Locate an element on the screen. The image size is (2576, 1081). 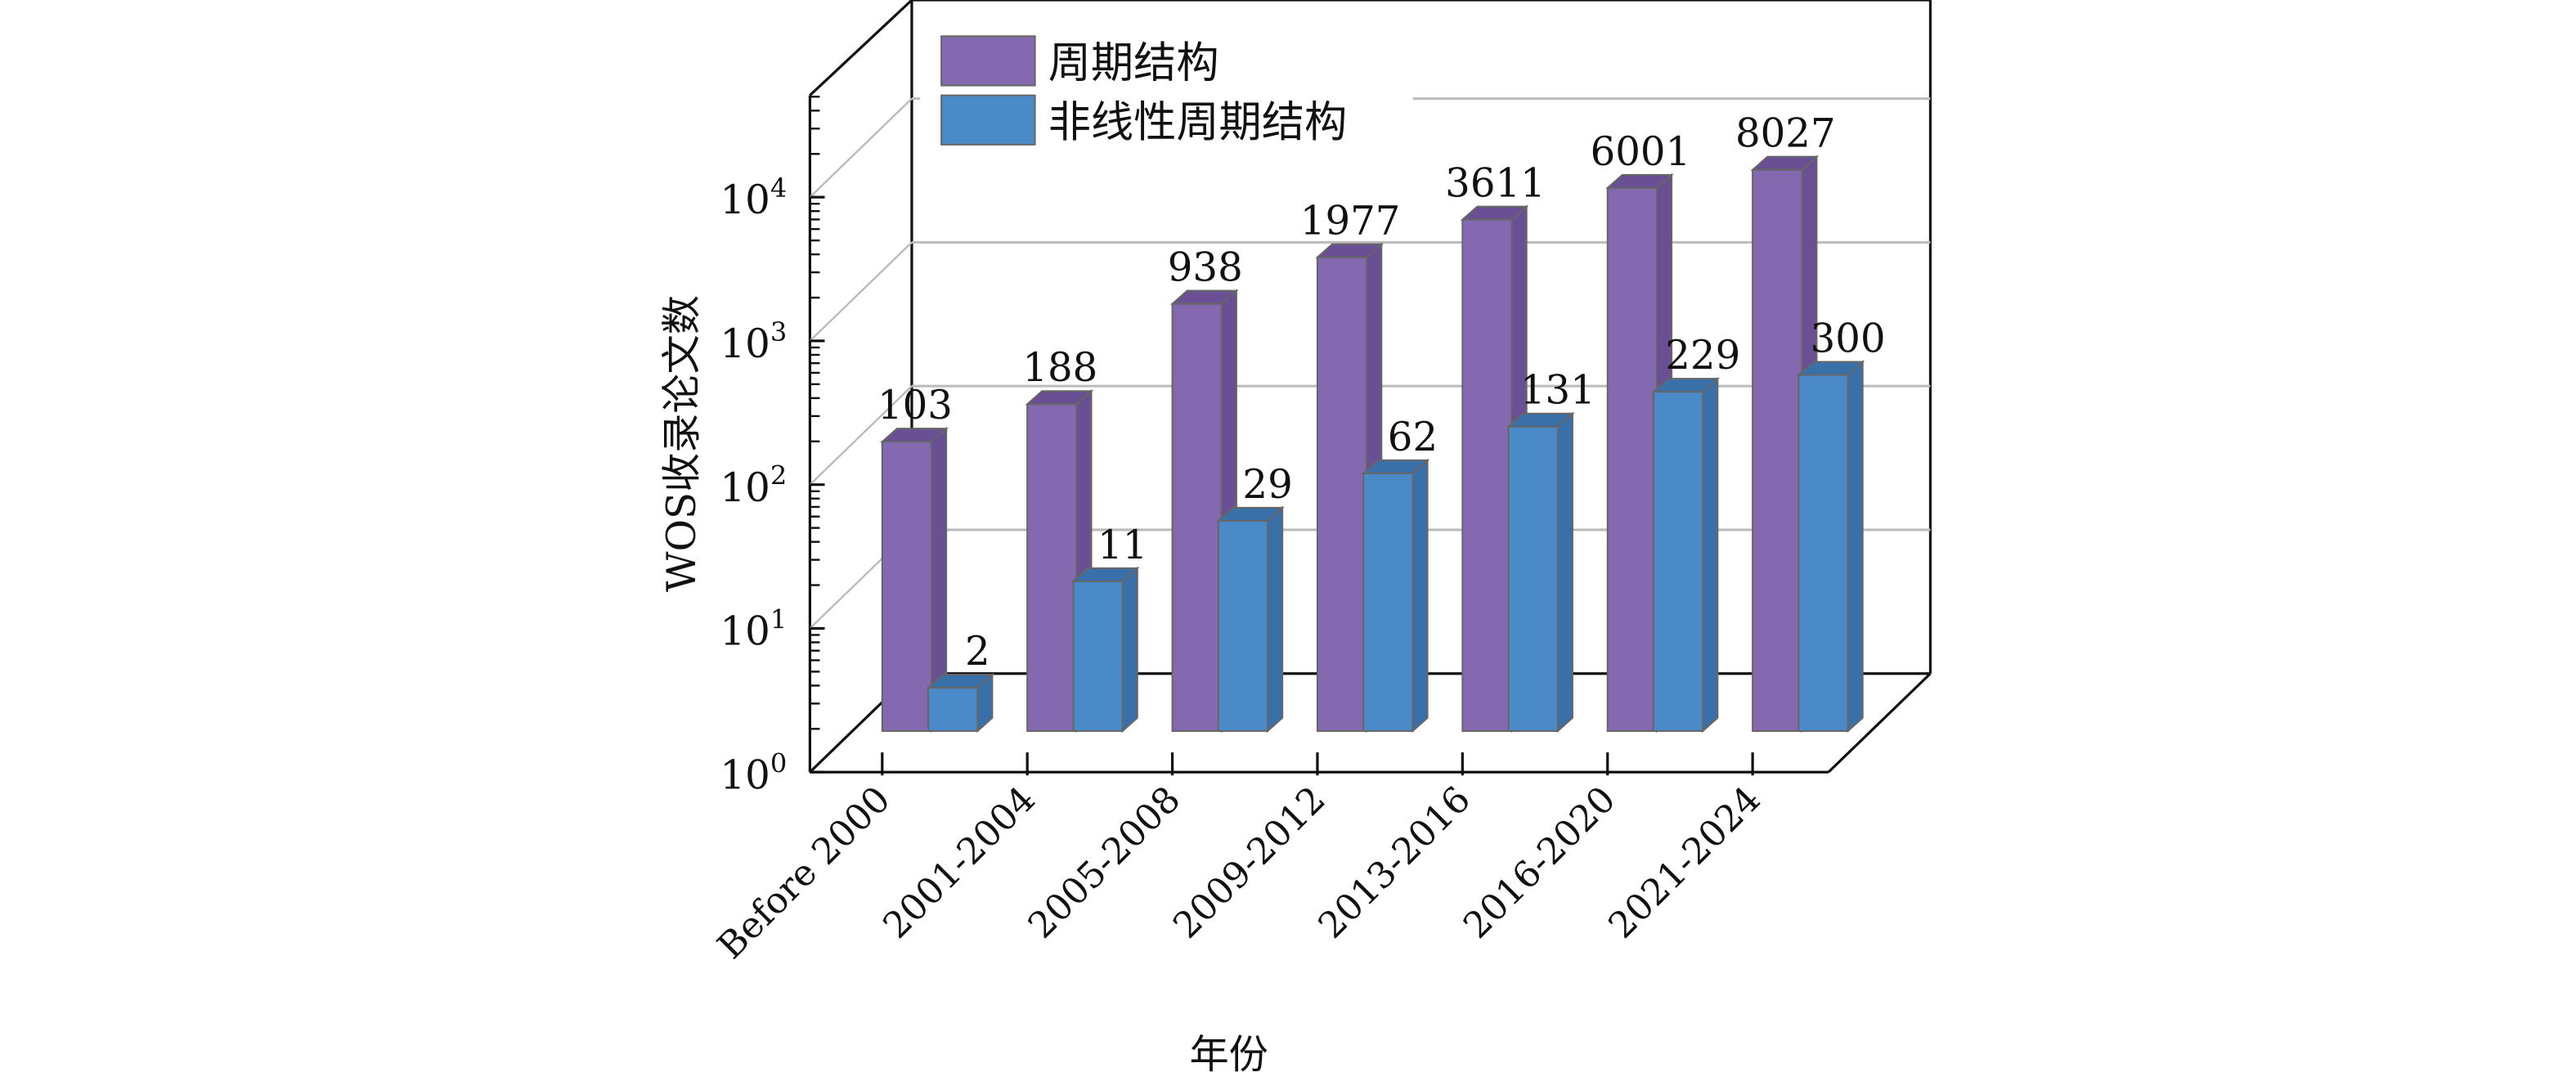
data-label: 29 is located at coordinates (1267, 485).